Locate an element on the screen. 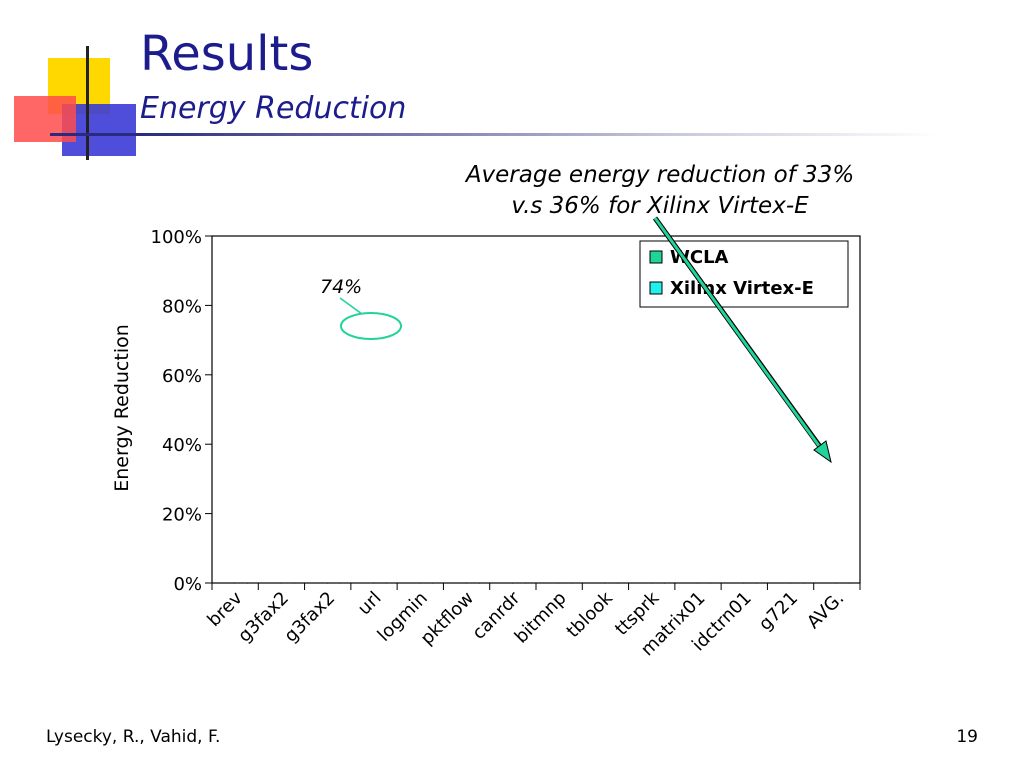 Image resolution: width=1024 pixels, height=768 pixels. slide-subtitle: Energy Reduction is located at coordinates (273, 108).